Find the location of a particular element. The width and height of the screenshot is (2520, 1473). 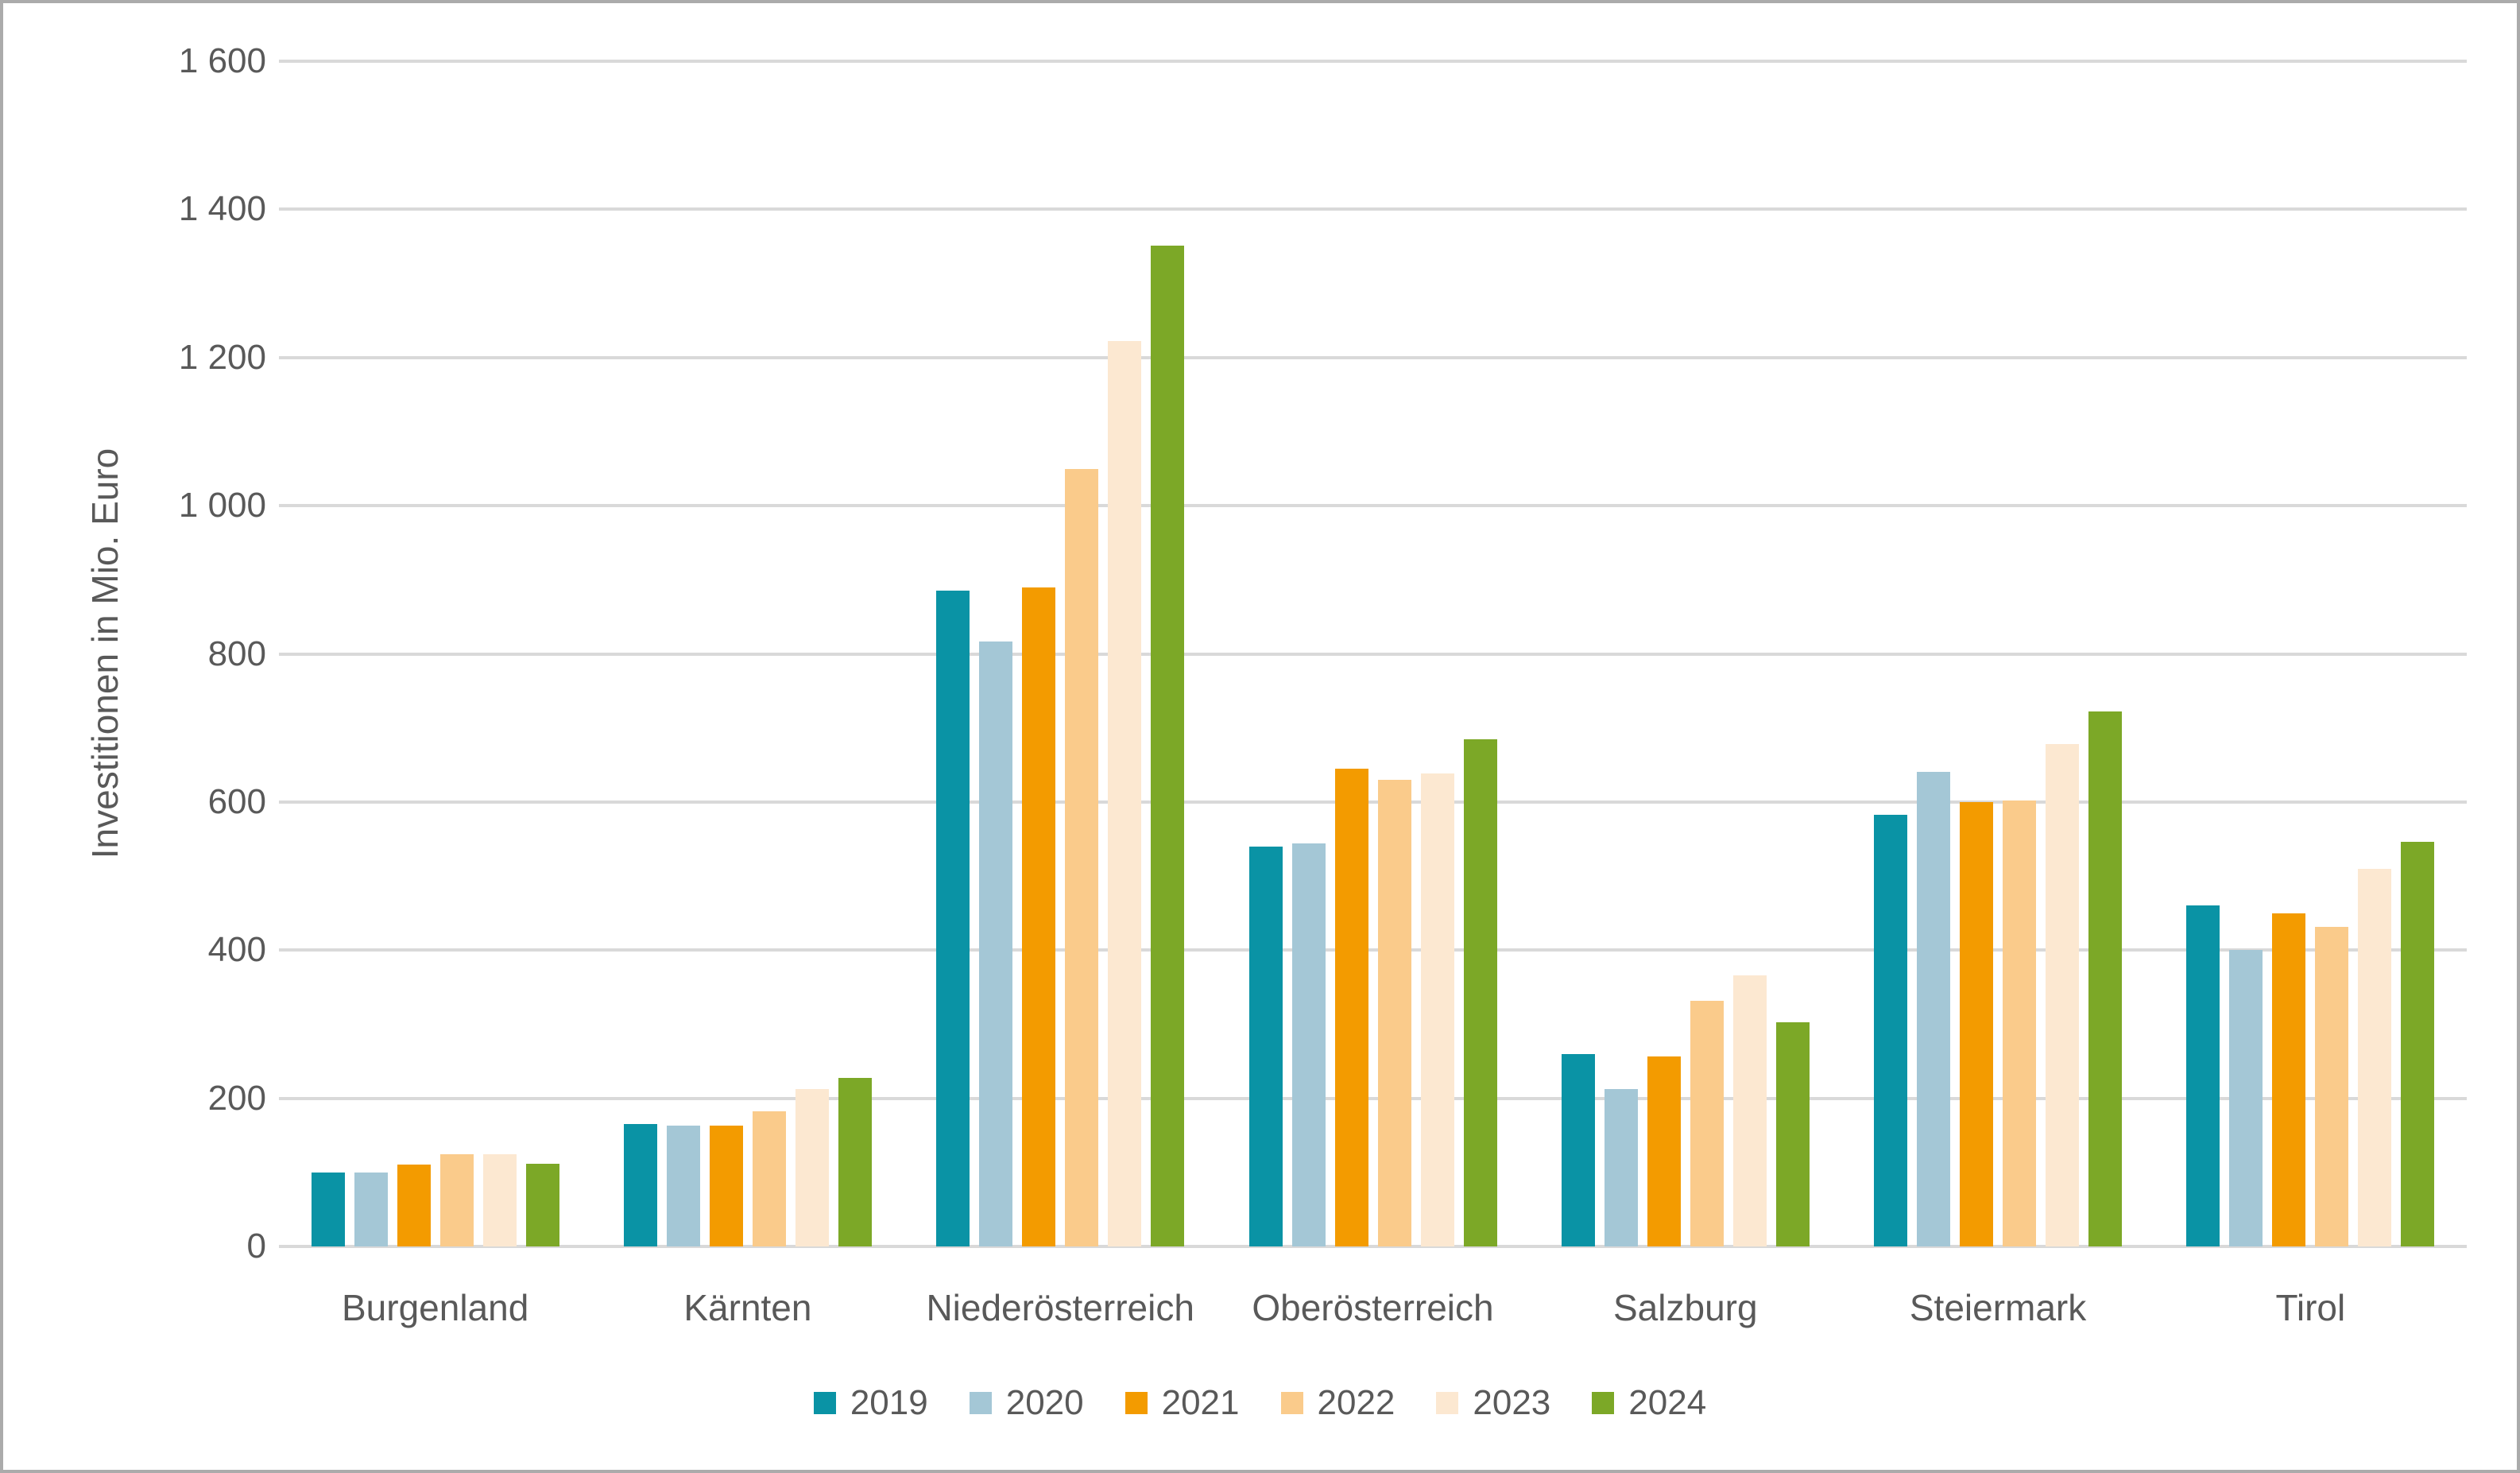

legend-label-2024: 2024 is located at coordinates (1667, 1402).